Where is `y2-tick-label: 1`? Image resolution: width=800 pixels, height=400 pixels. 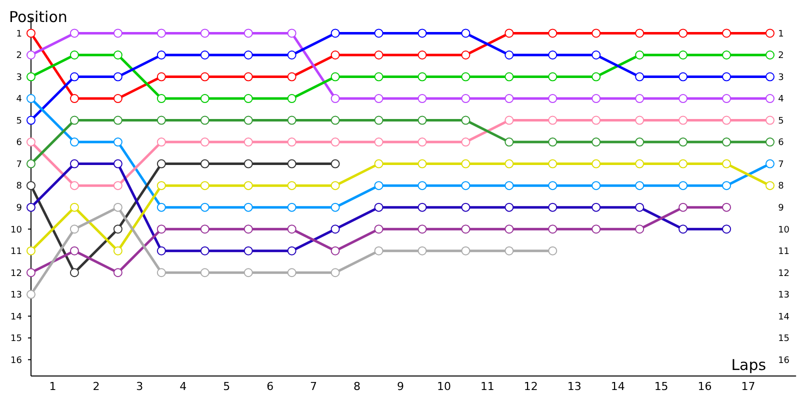
y2-tick-label: 1 is located at coordinates (781, 34).